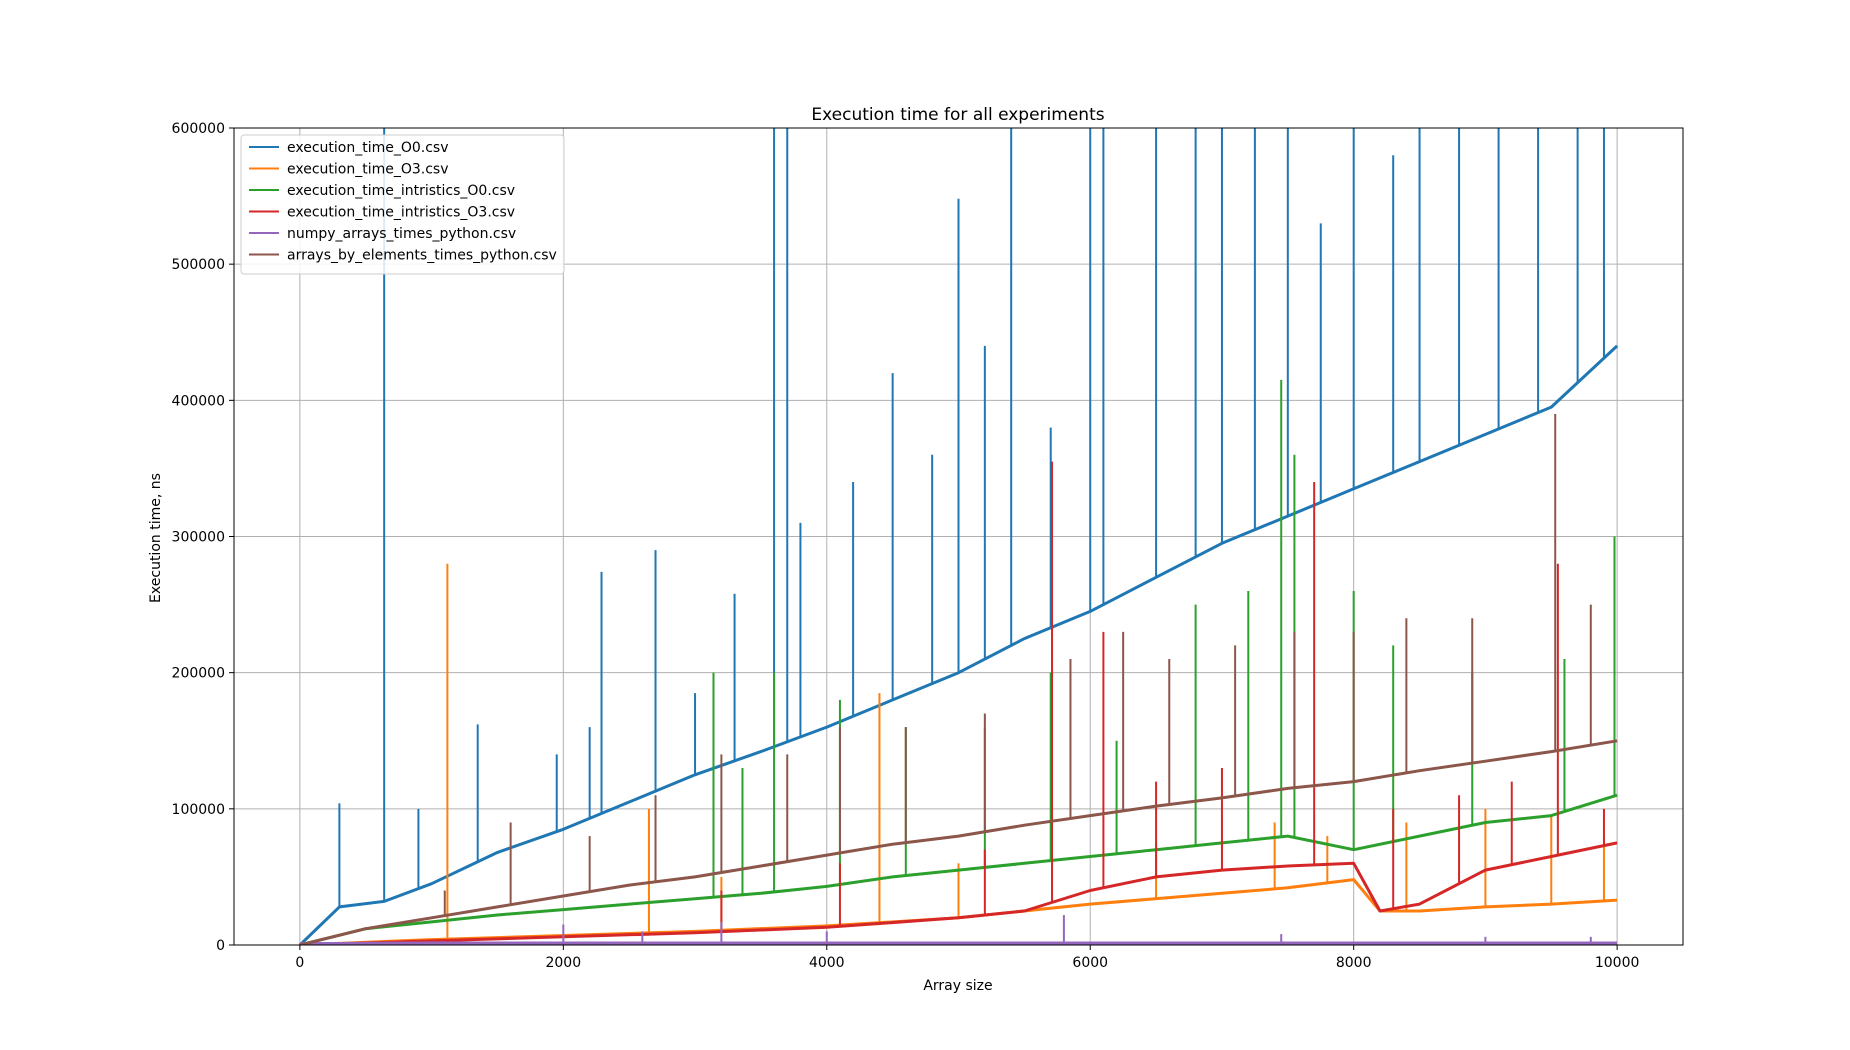  I want to click on legend-box, so click(402, 204).